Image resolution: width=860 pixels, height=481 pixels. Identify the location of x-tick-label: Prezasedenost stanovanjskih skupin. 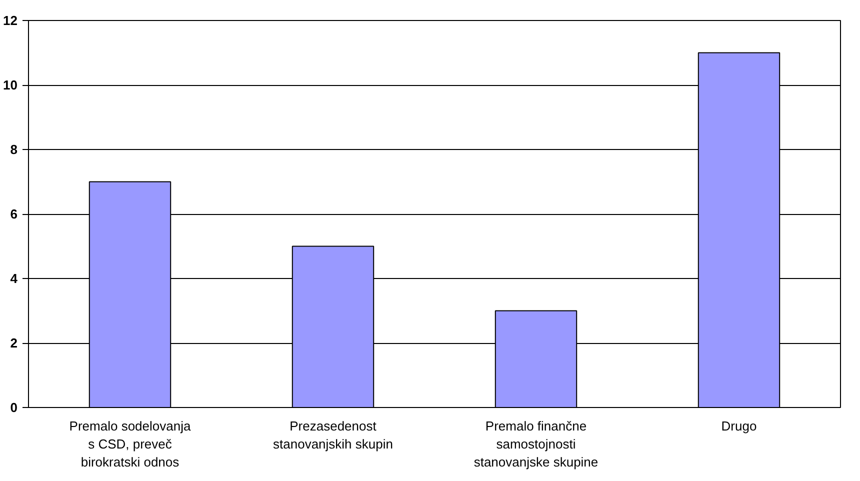
(333, 435).